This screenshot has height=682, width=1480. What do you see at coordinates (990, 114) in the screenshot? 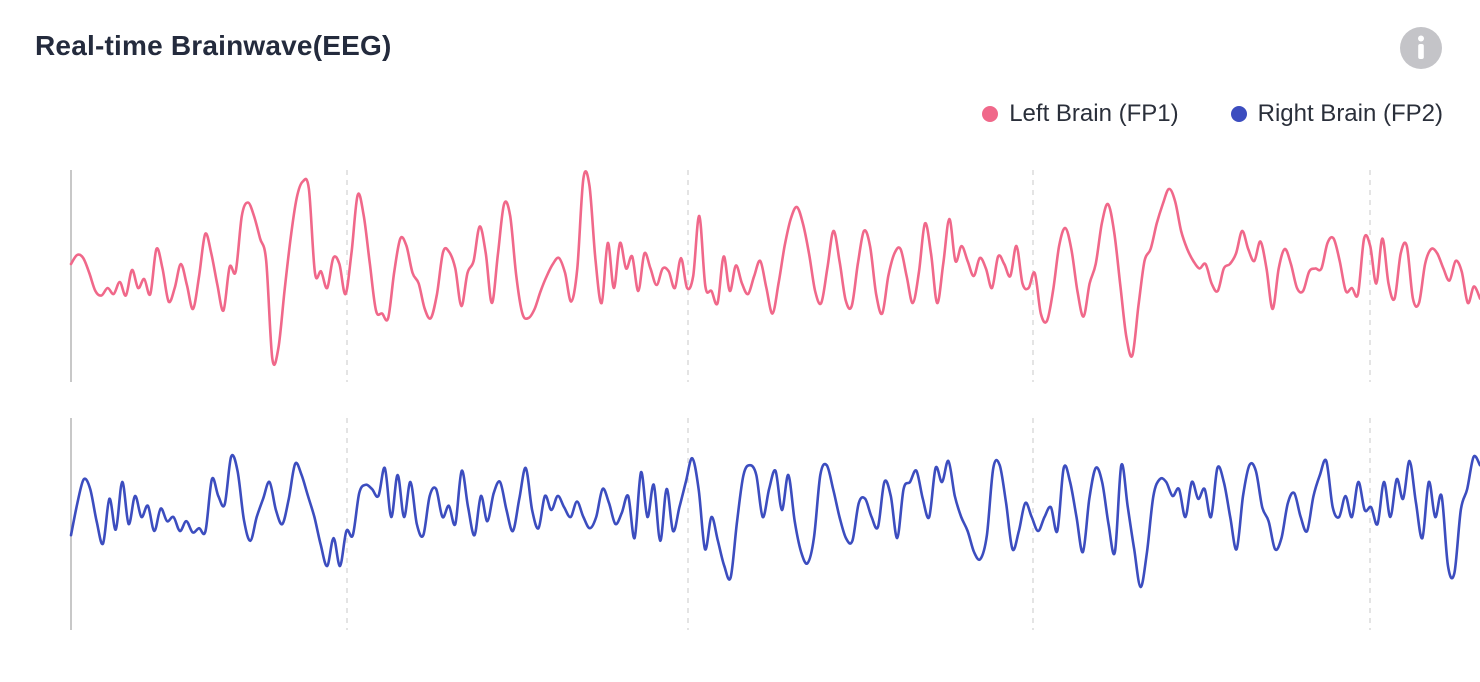
I see `legend-marker-fp1` at bounding box center [990, 114].